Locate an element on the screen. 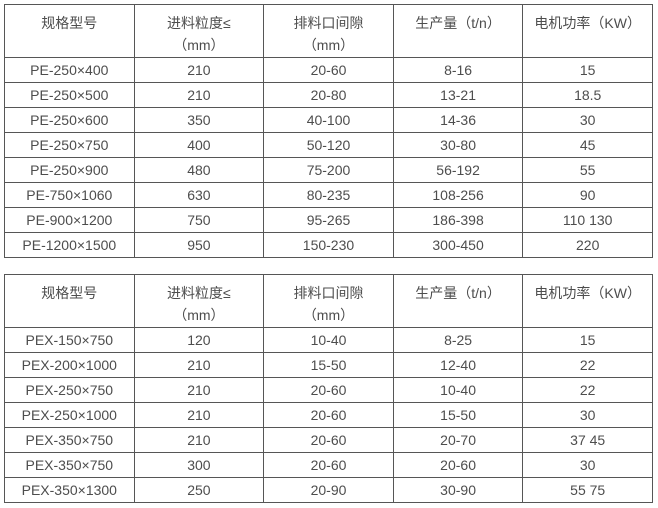  table-cell: 13-21 is located at coordinates (458, 95).